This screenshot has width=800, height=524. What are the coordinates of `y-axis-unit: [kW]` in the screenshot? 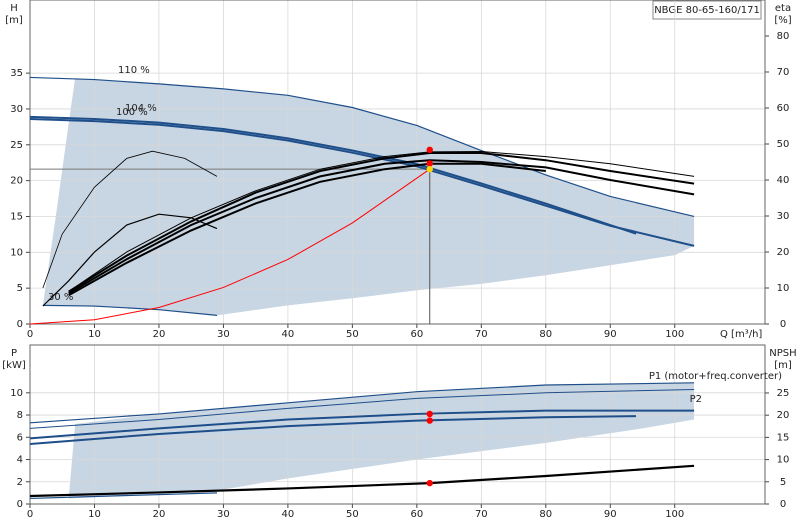 It's located at (14, 365).